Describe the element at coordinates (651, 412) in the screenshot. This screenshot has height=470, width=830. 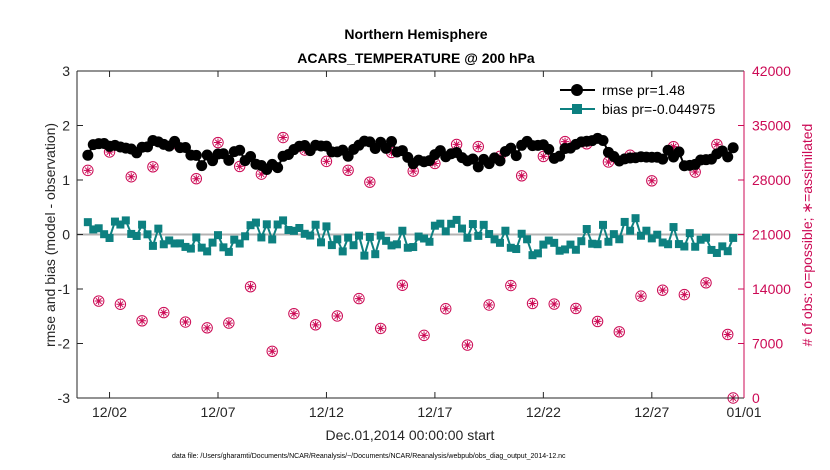
I see `x-tick-label: 12/27` at that location.